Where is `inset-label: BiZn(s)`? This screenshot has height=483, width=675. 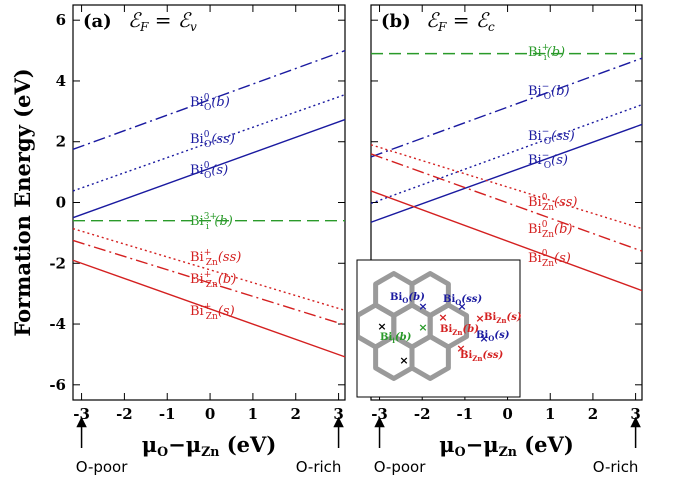
inset-label: BiZn(s) is located at coordinates (503, 318).